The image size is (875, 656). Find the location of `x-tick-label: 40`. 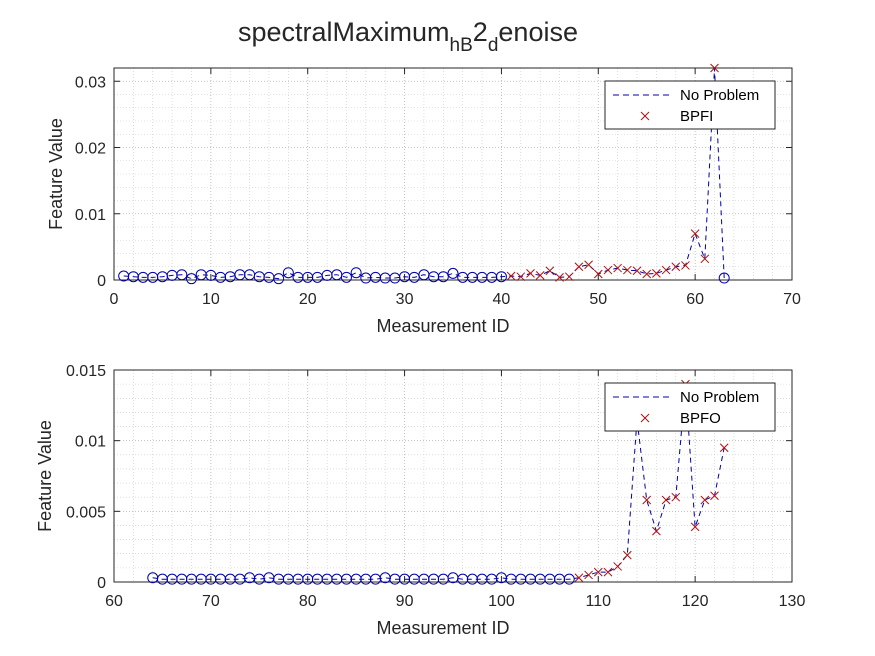

x-tick-label: 40 is located at coordinates (502, 299).